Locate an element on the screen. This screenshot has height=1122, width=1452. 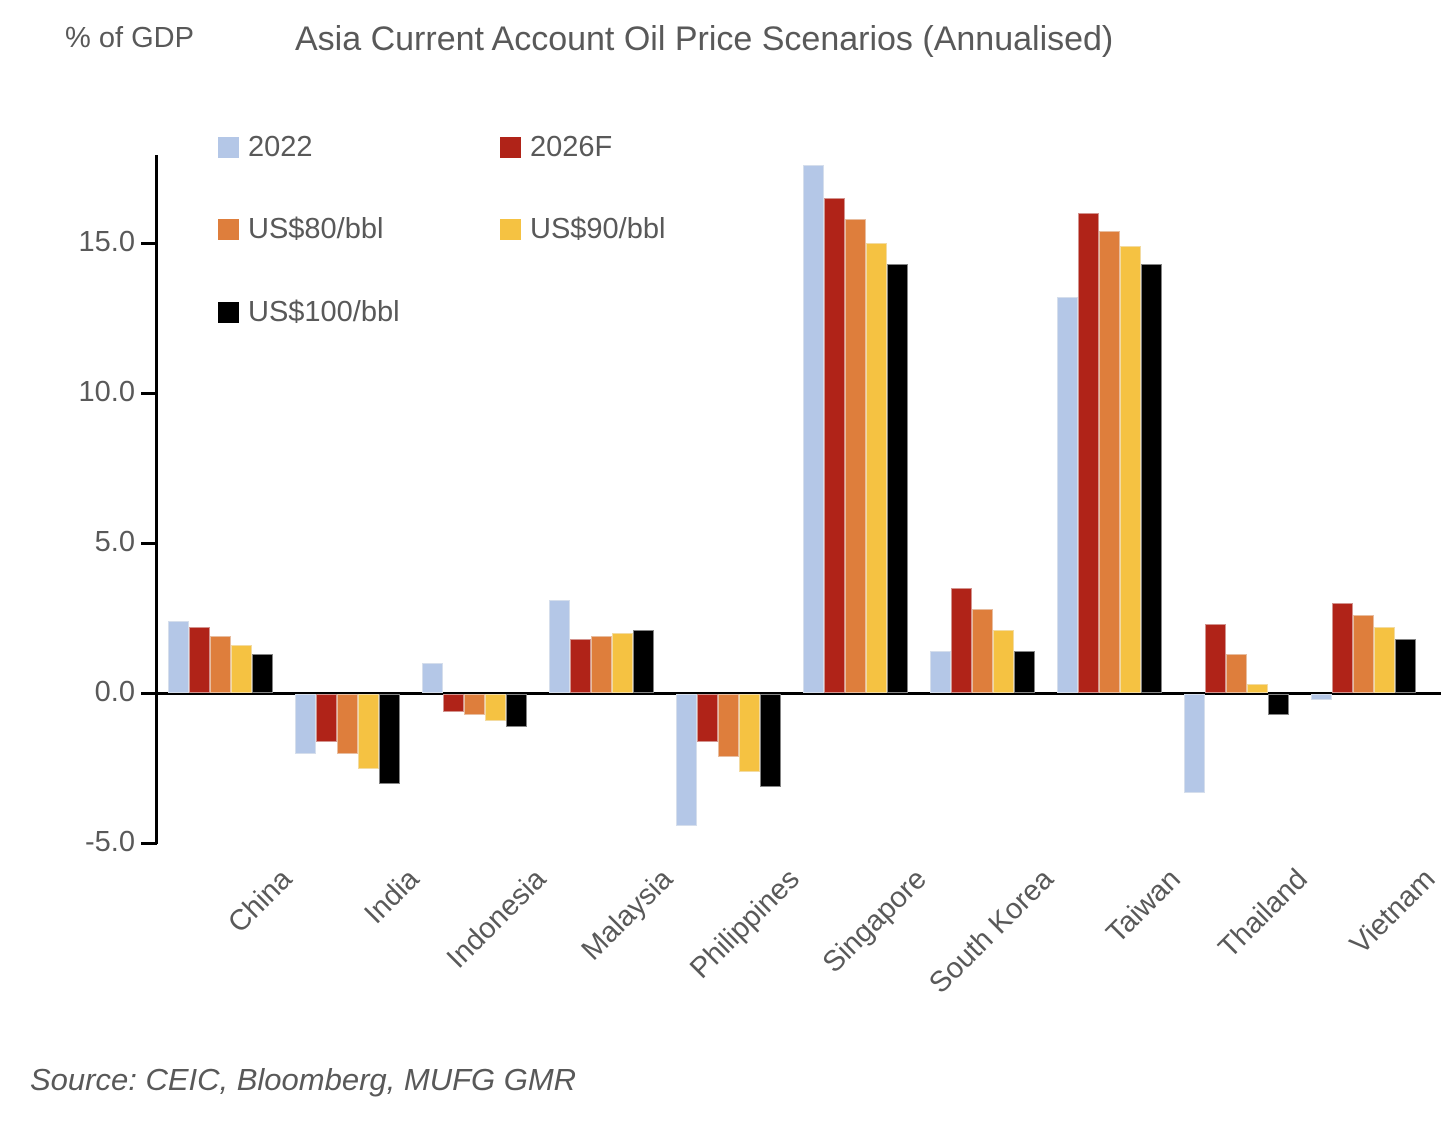
bar-taiwan-2022 is located at coordinates (1067, 495).